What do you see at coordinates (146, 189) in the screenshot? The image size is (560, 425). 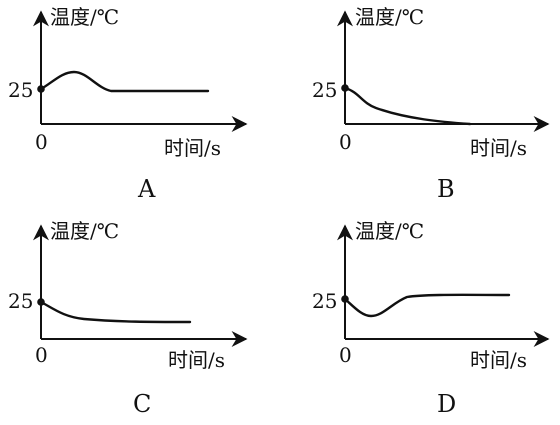 I see `panel-label: A` at bounding box center [146, 189].